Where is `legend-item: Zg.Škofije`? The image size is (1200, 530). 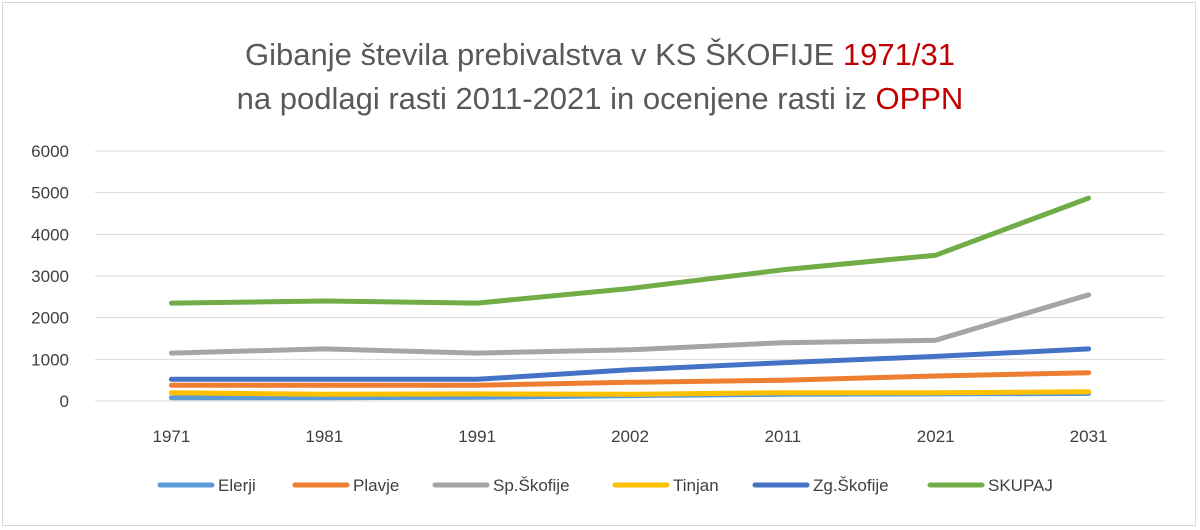
legend-item: Zg.Škofije is located at coordinates (820, 485).